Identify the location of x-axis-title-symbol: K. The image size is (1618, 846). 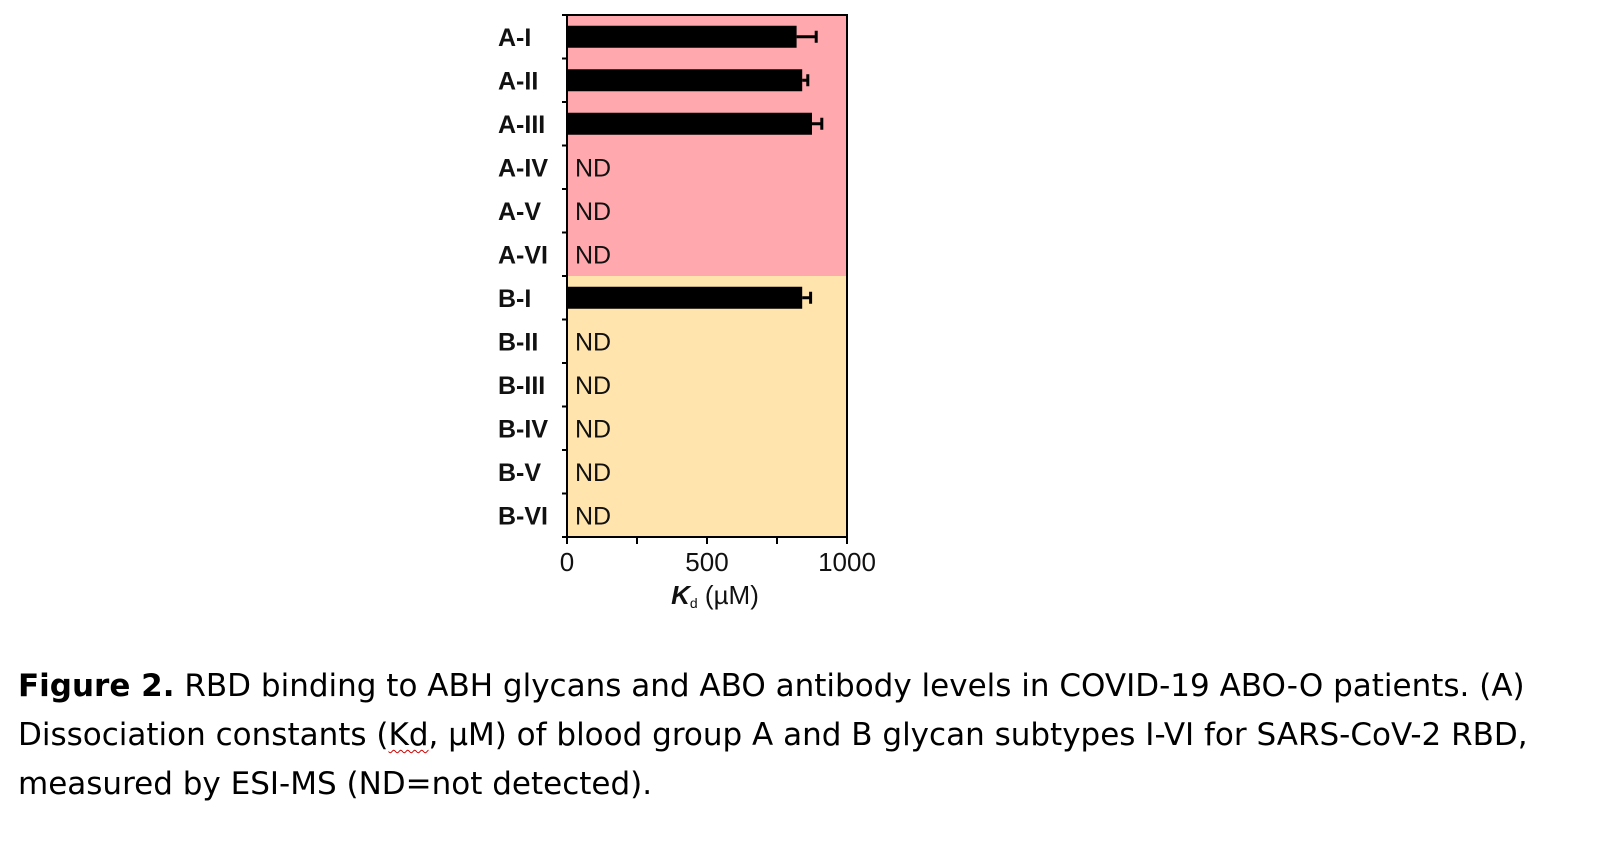
(681, 595).